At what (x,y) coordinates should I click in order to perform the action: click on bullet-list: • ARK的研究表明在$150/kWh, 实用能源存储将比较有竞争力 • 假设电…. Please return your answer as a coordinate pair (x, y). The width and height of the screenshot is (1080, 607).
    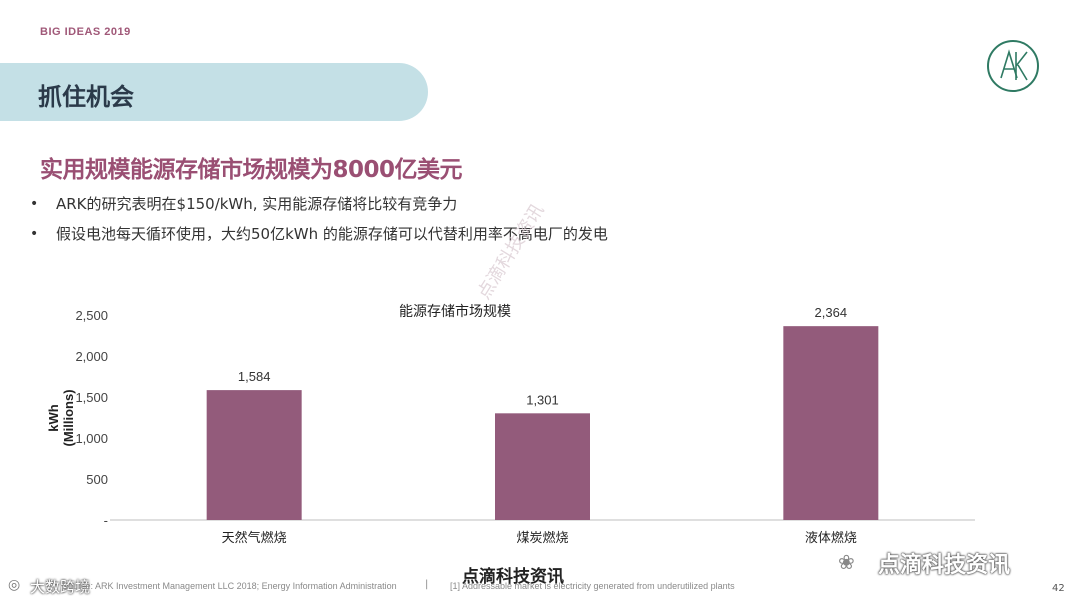
    Looking at the image, I should click on (319, 223).